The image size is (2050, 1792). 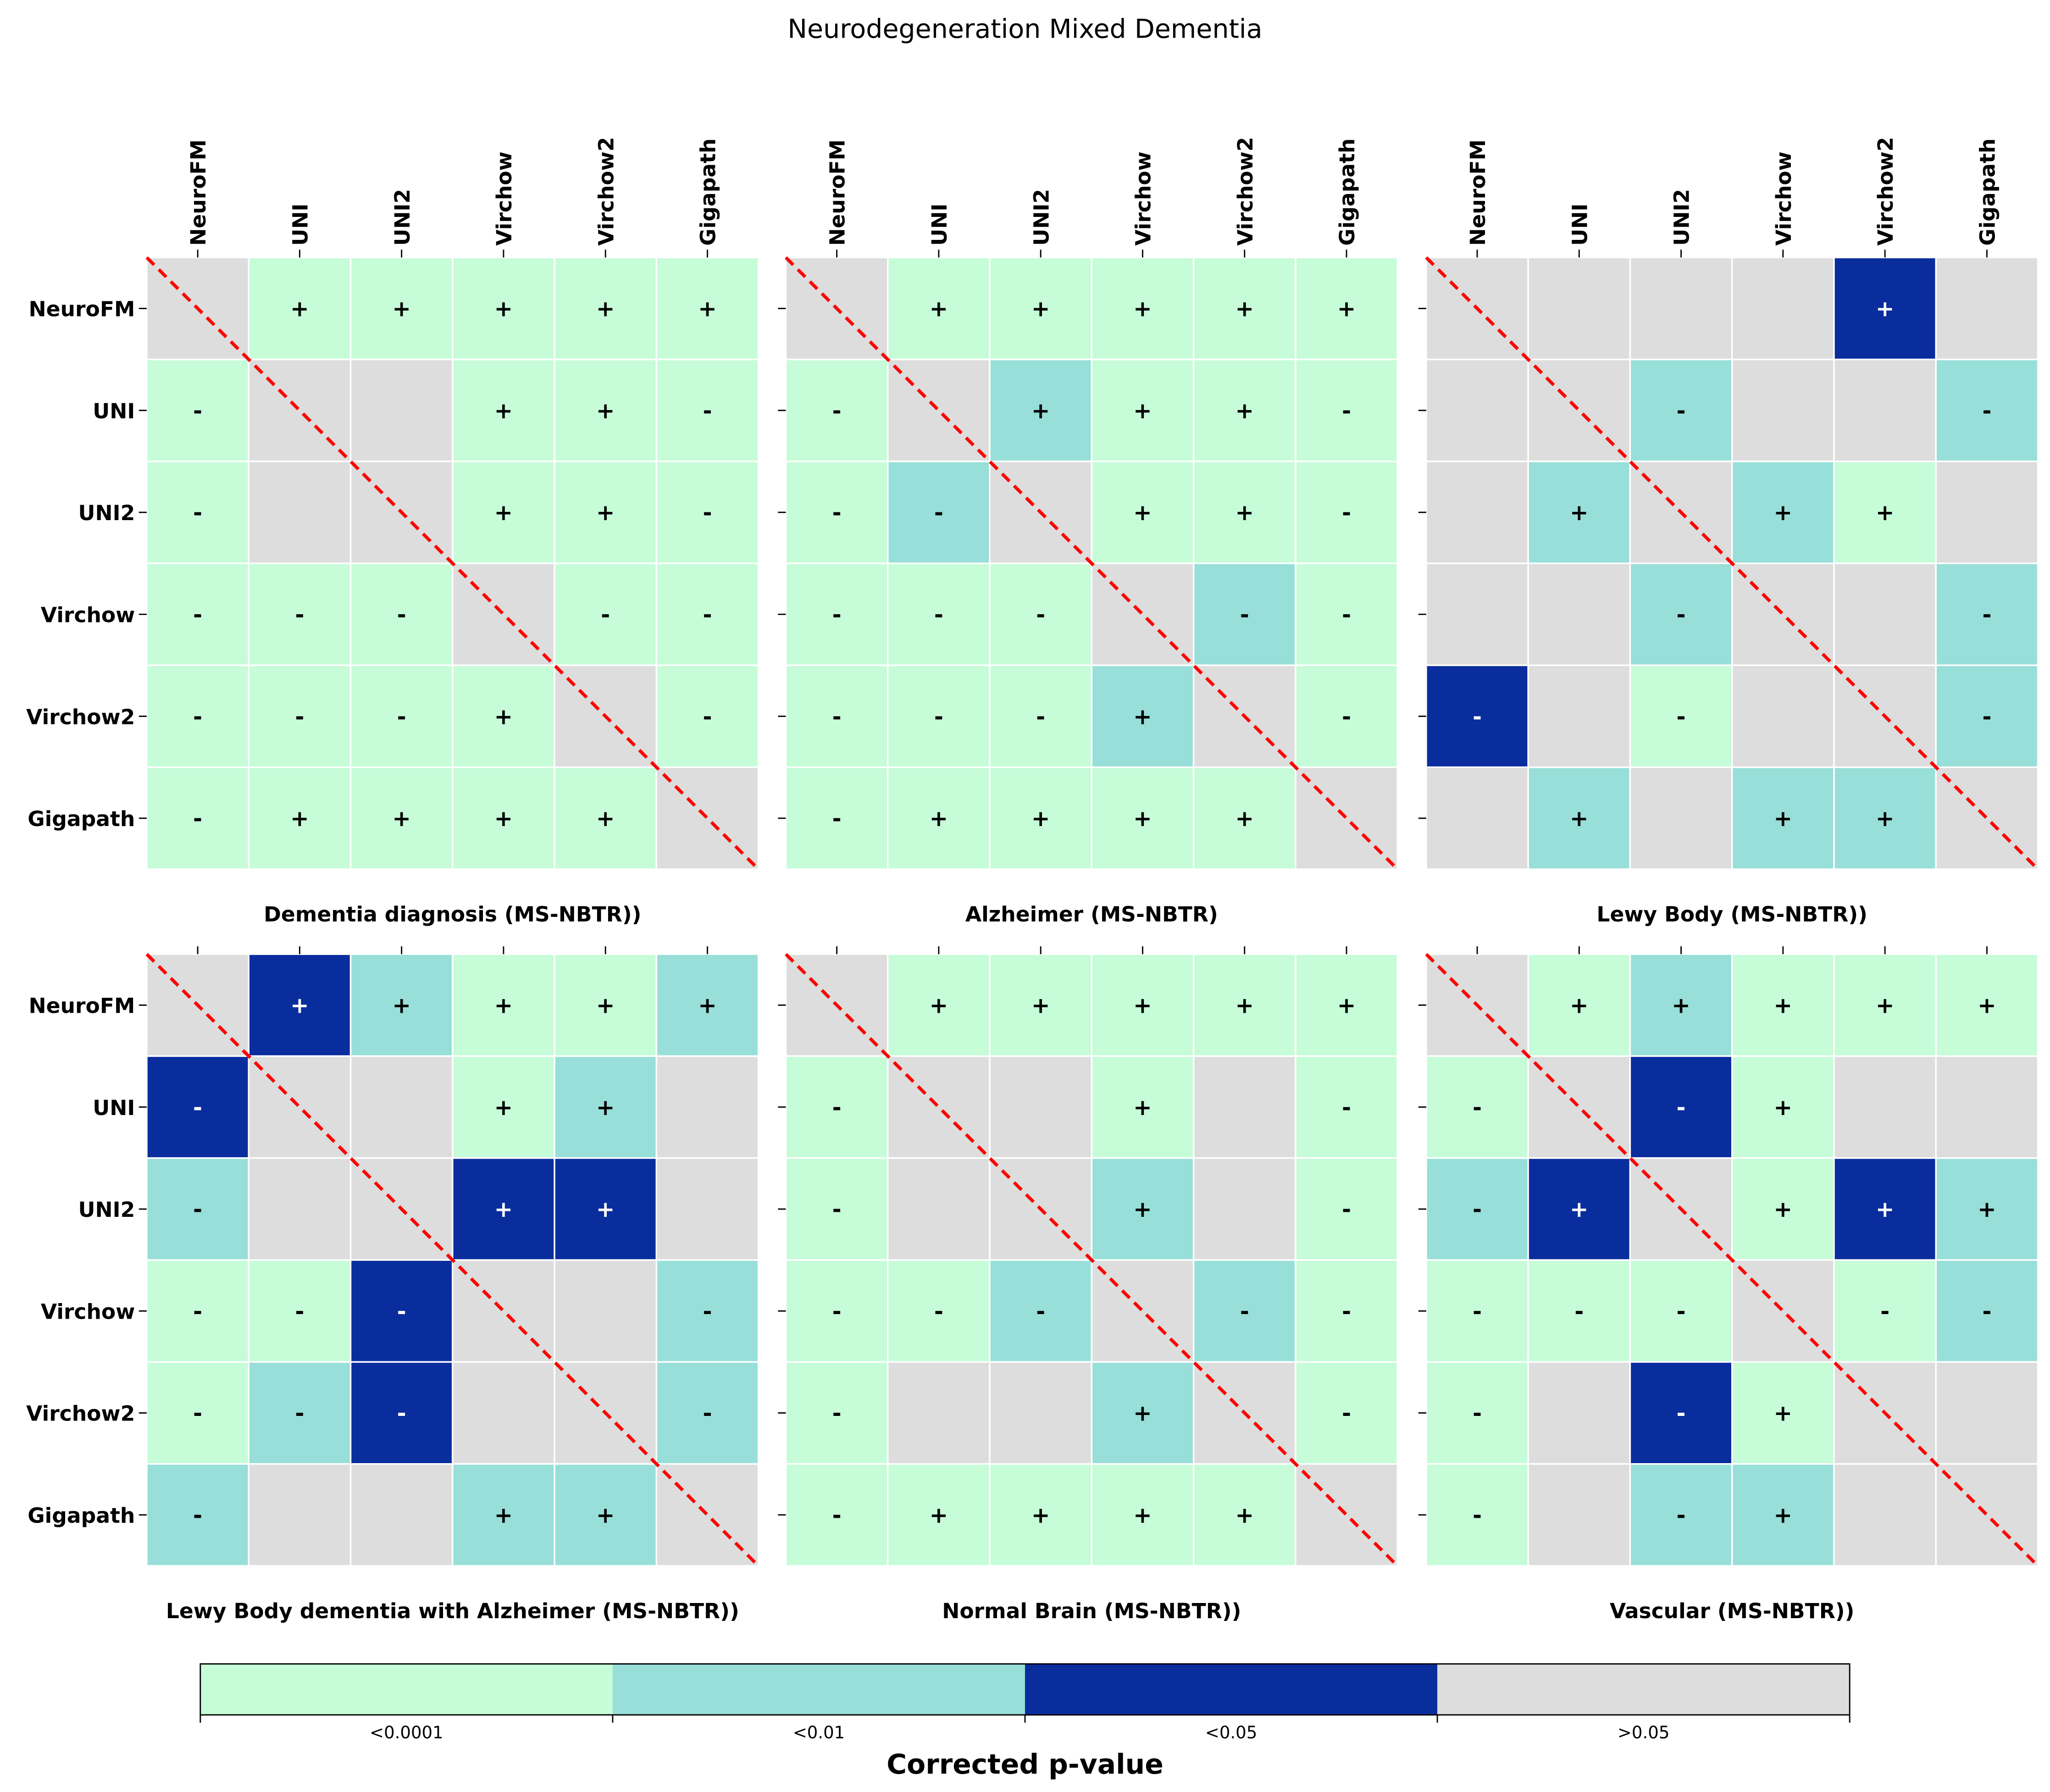 What do you see at coordinates (1231, 1732) in the screenshot?
I see `colorbar-tick-label: <0.05` at bounding box center [1231, 1732].